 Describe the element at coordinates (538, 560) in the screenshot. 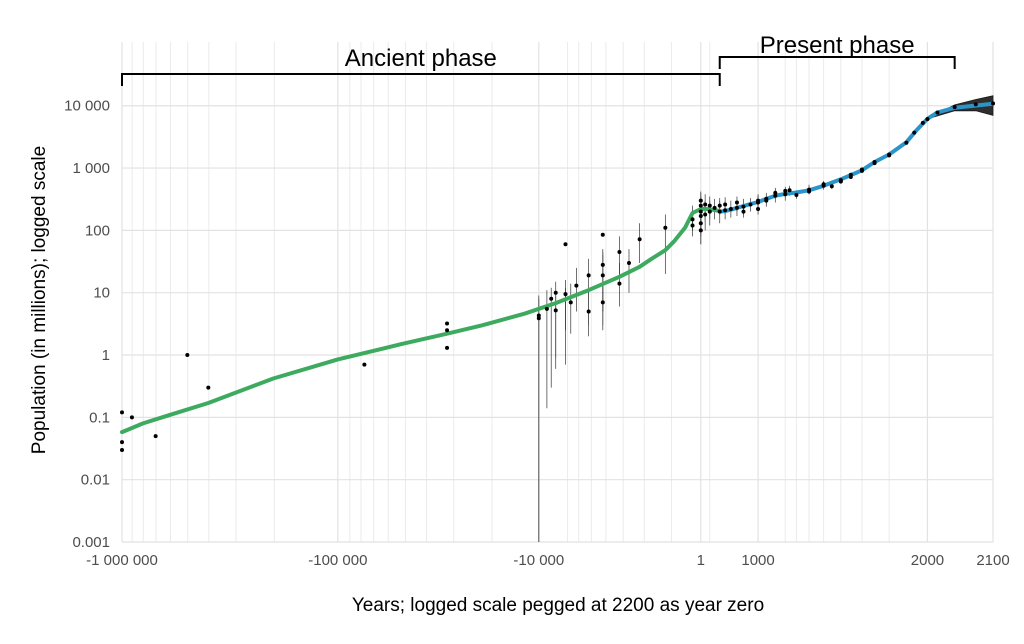

I see `x-tick-label: -10 000` at that location.